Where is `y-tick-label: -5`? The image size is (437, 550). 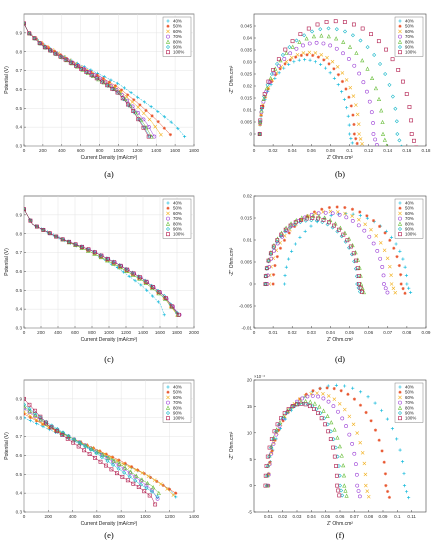
y-tick-label: -5 is located at coordinates (250, 512).